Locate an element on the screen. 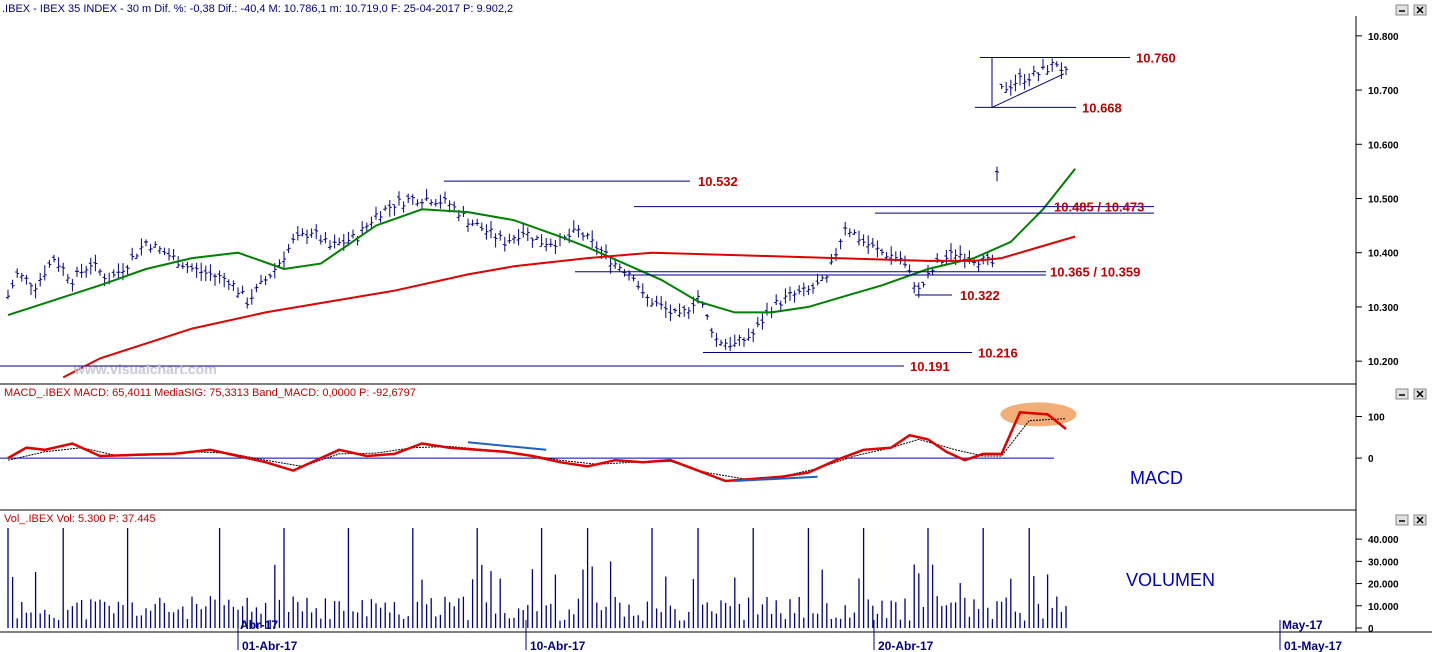 This screenshot has height=652, width=1432. level-label: 10.322 is located at coordinates (980, 295).